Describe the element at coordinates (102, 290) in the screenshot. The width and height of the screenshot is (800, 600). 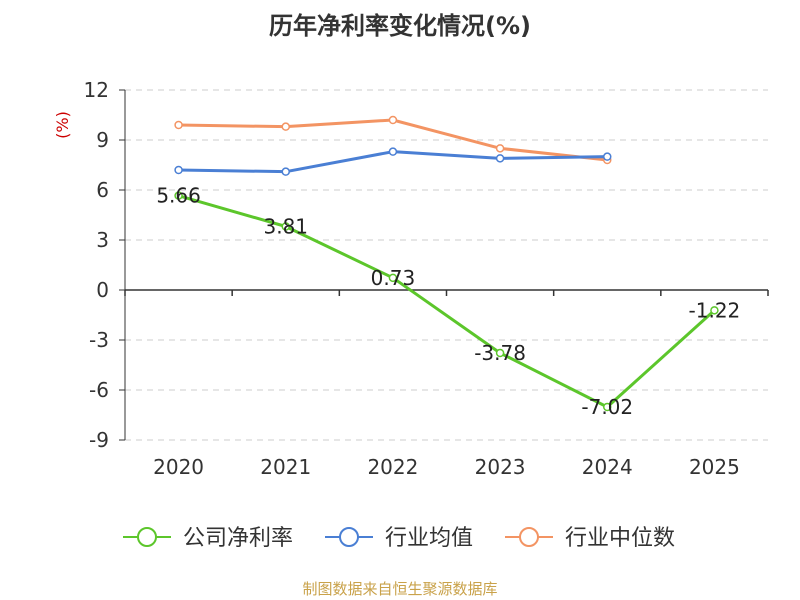
I see `y-tick-label: 0` at that location.